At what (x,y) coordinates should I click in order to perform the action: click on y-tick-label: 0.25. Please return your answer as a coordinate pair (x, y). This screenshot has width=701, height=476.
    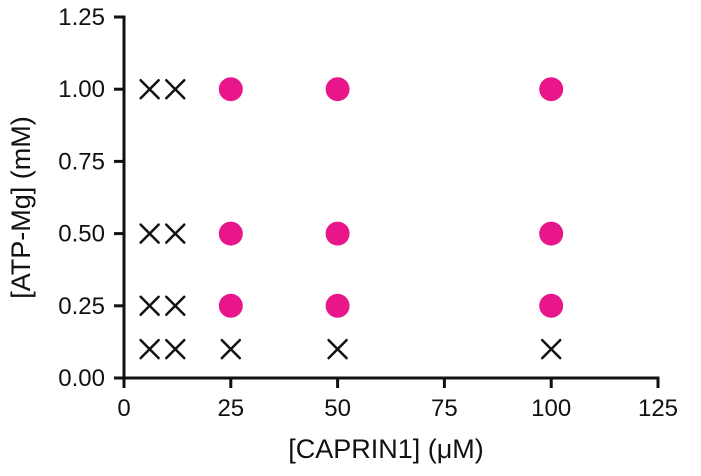
    Looking at the image, I should click on (81, 306).